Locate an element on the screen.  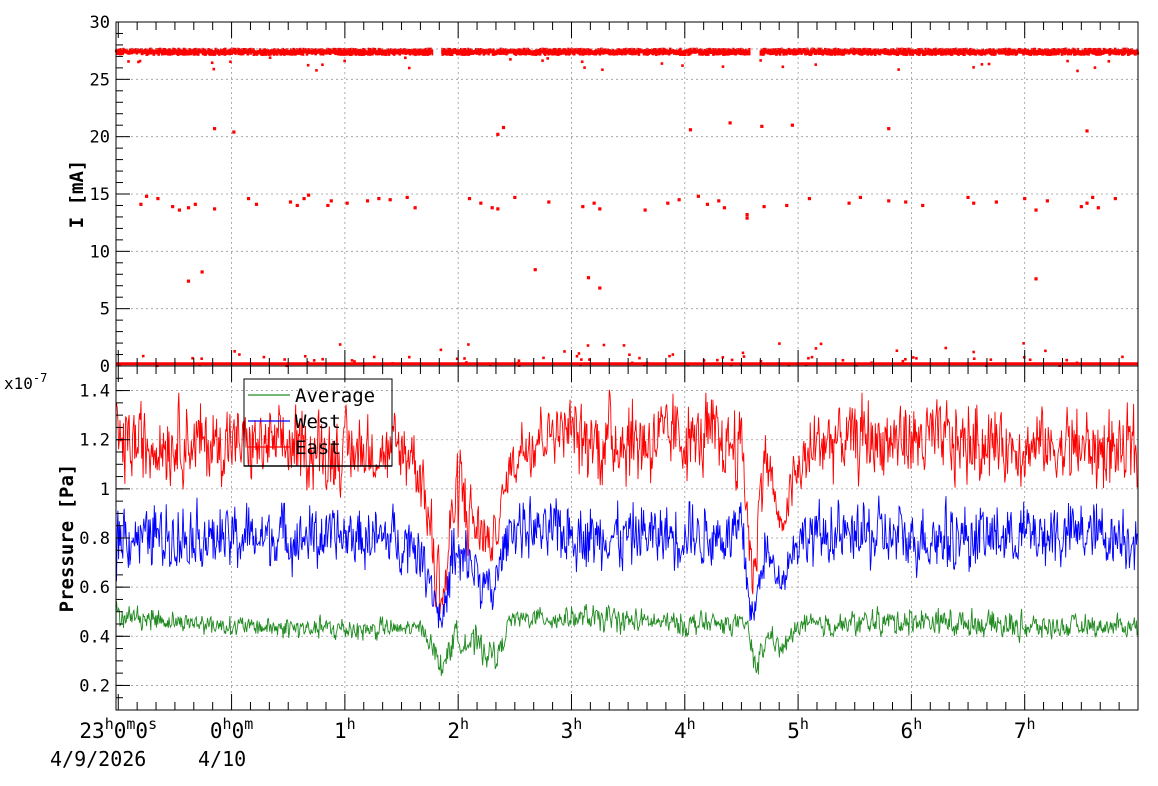
current-axis-label: I [mA] is located at coordinates (77, 194).